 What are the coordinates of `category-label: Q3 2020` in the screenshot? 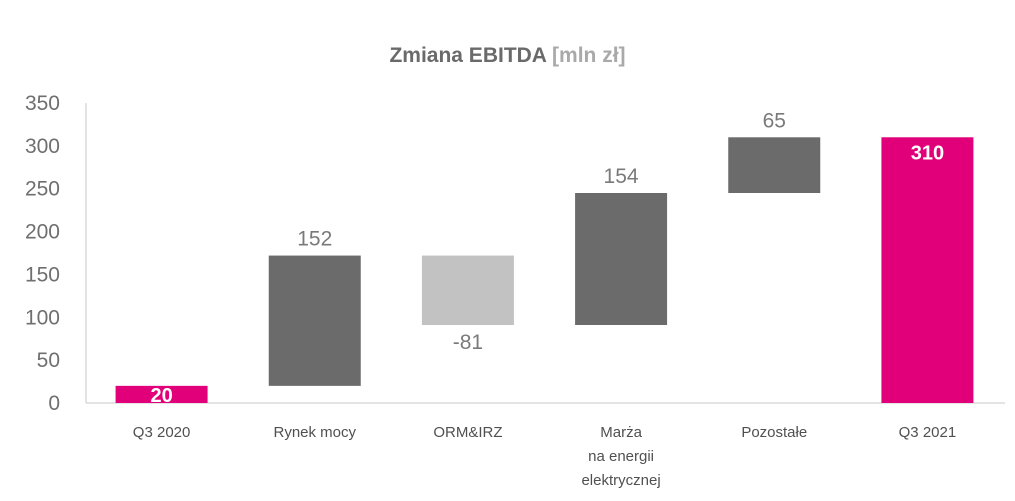 It's located at (162, 432).